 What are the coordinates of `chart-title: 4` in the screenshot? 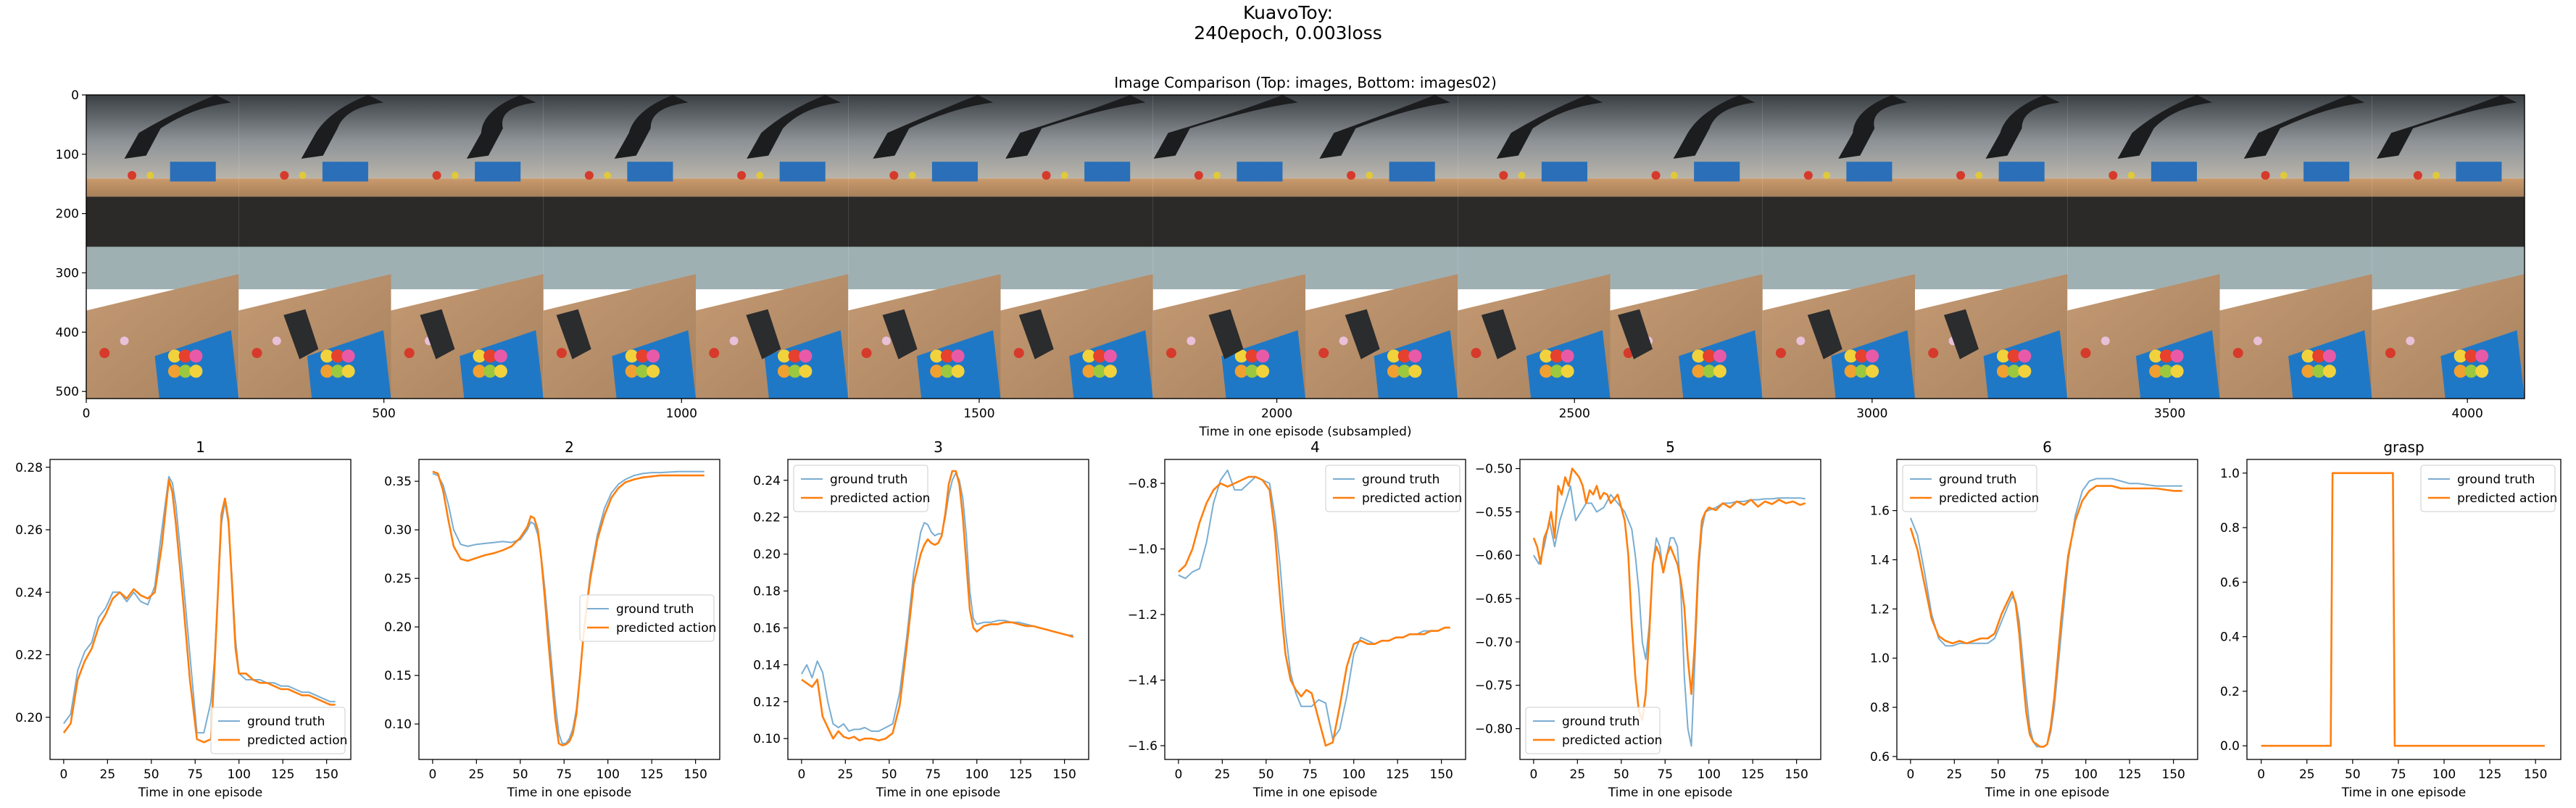 It's located at (1315, 447).